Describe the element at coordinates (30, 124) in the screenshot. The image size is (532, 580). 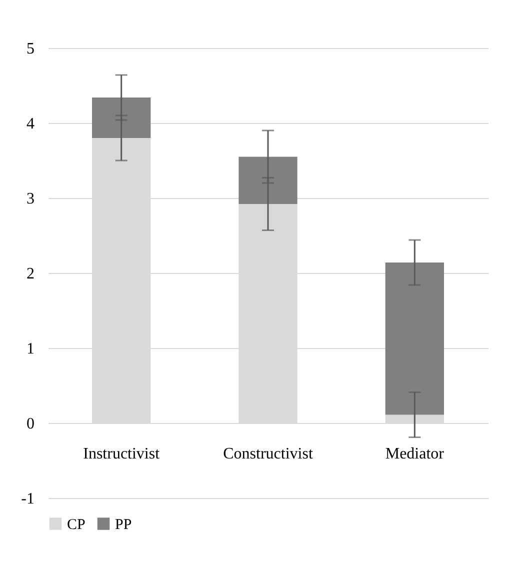
I see `y-tick-label: 4` at that location.